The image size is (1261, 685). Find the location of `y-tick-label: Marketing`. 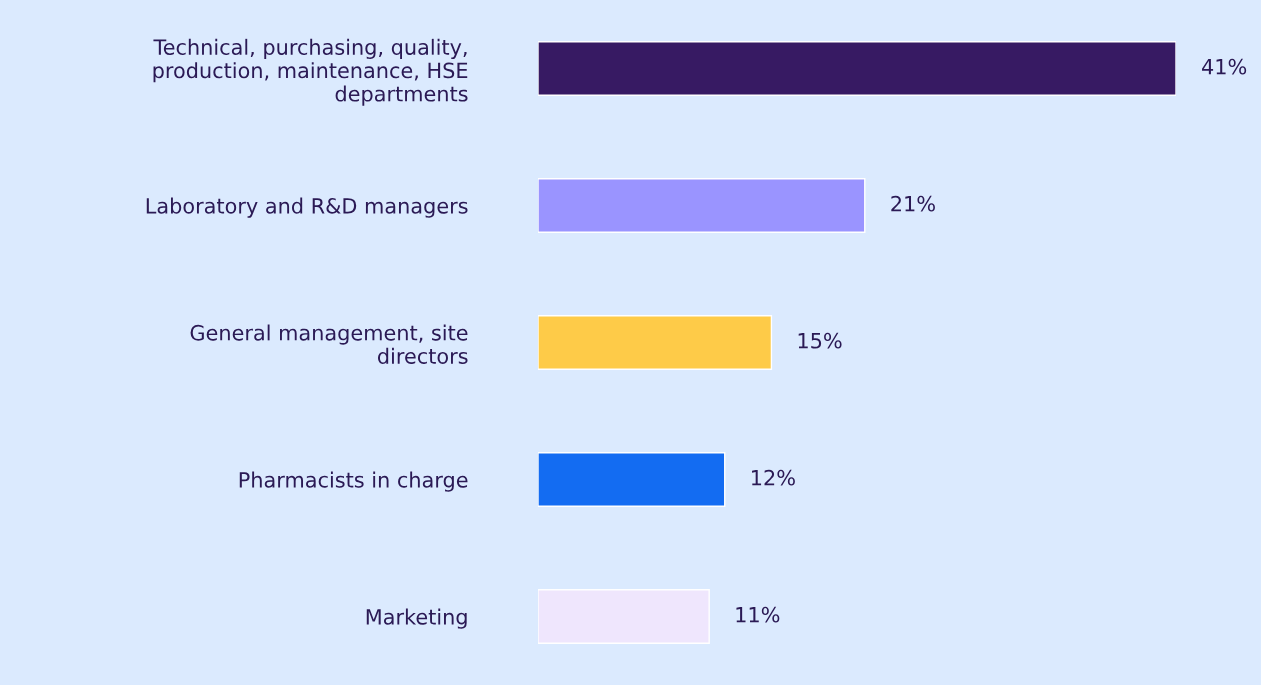

y-tick-label: Marketing is located at coordinates (416, 618).